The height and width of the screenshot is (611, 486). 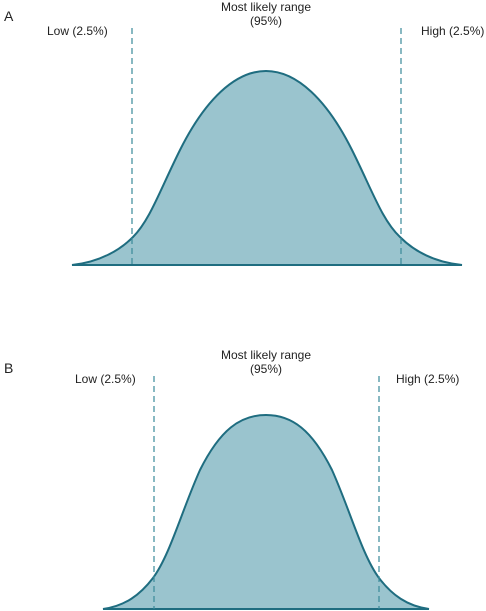 What do you see at coordinates (9, 368) in the screenshot?
I see `panel-letter: B` at bounding box center [9, 368].